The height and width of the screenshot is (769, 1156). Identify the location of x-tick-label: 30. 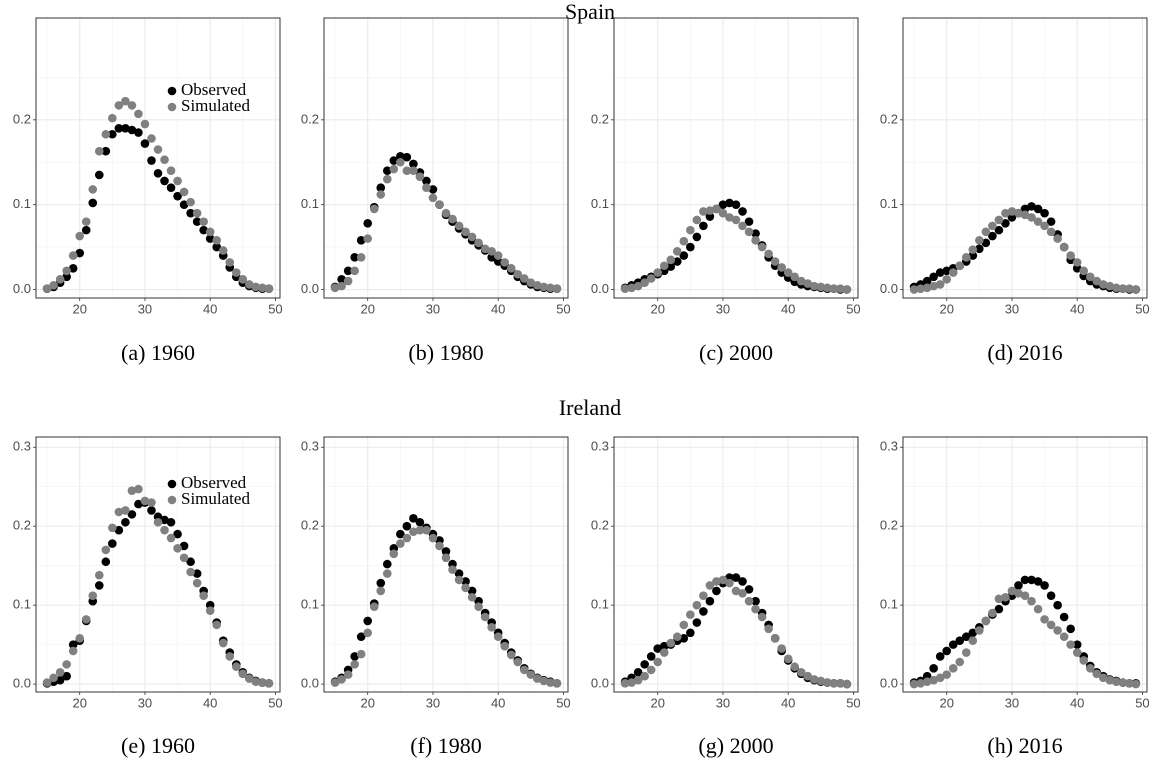
(1012, 702).